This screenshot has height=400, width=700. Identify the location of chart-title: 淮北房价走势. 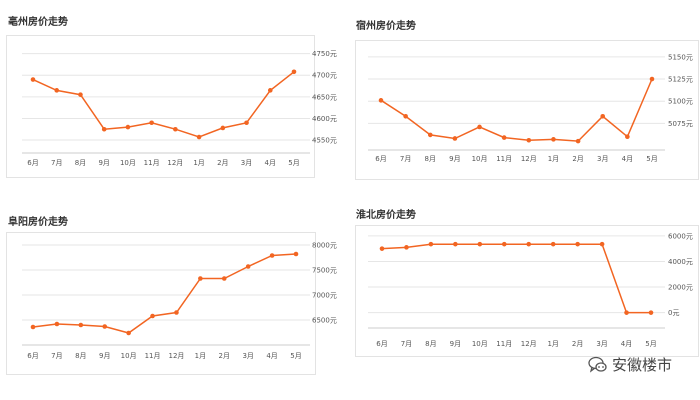
(386, 215).